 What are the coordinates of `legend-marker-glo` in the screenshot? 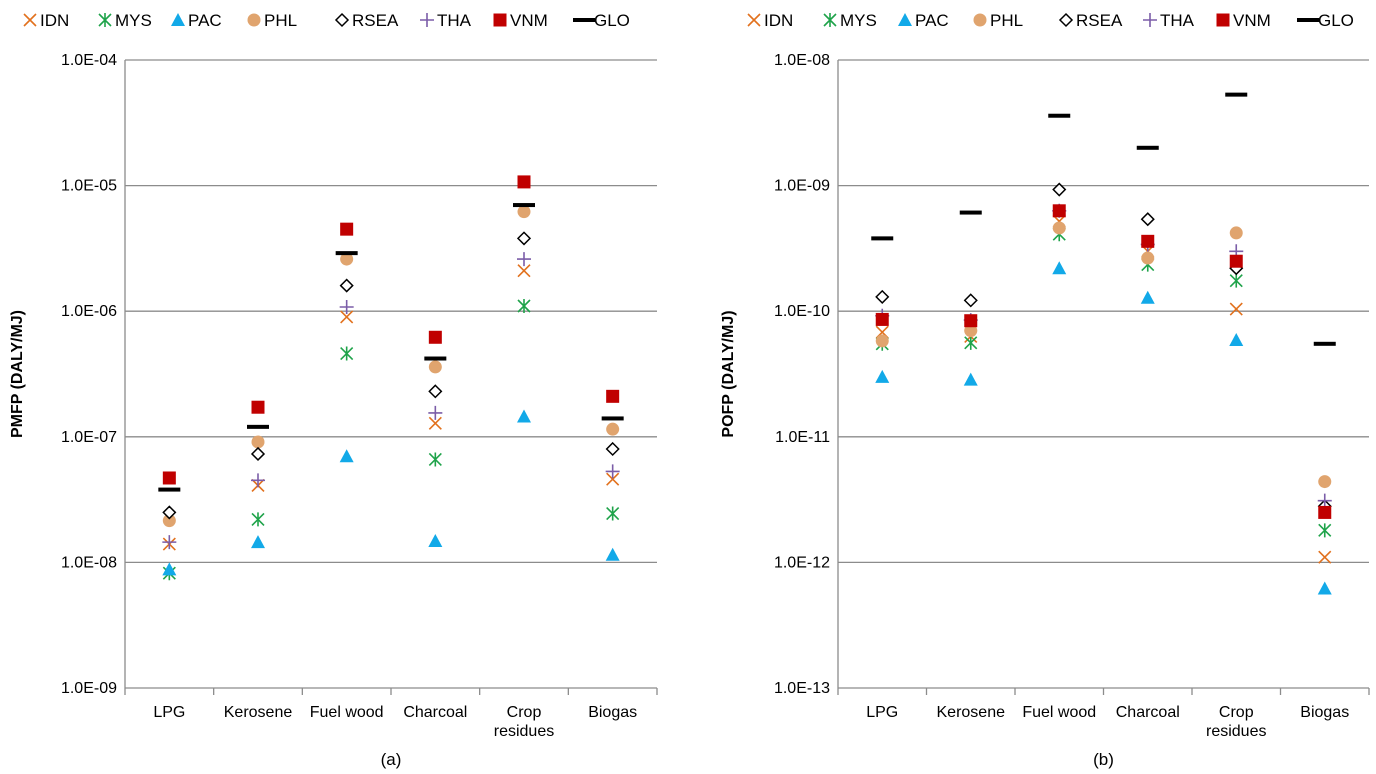 It's located at (584, 20).